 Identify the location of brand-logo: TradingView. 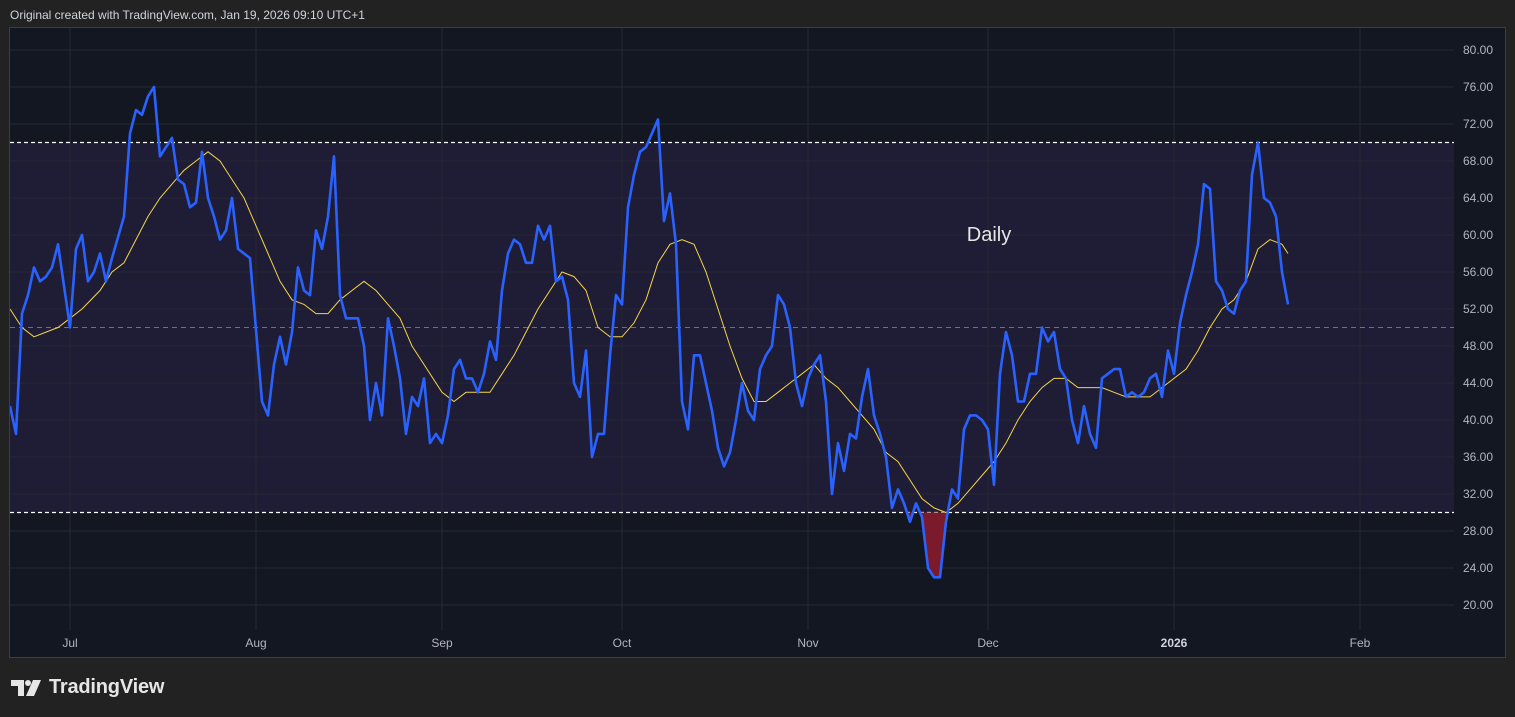
(87, 687).